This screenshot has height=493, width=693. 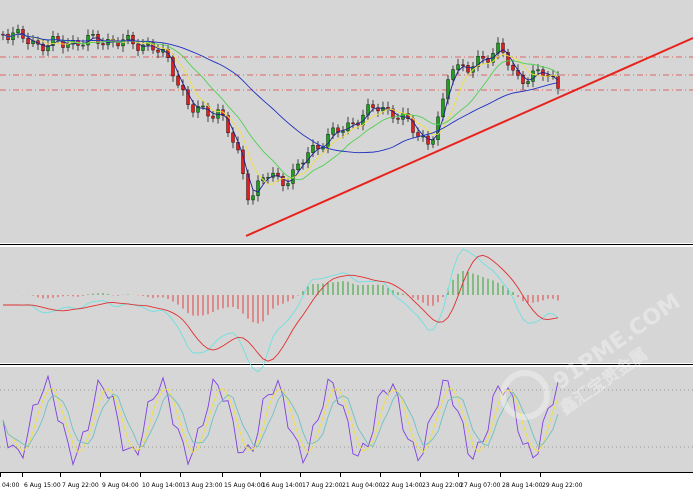 What do you see at coordinates (362, 485) in the screenshot?
I see `axis-label: 21 Aug 04:00` at bounding box center [362, 485].